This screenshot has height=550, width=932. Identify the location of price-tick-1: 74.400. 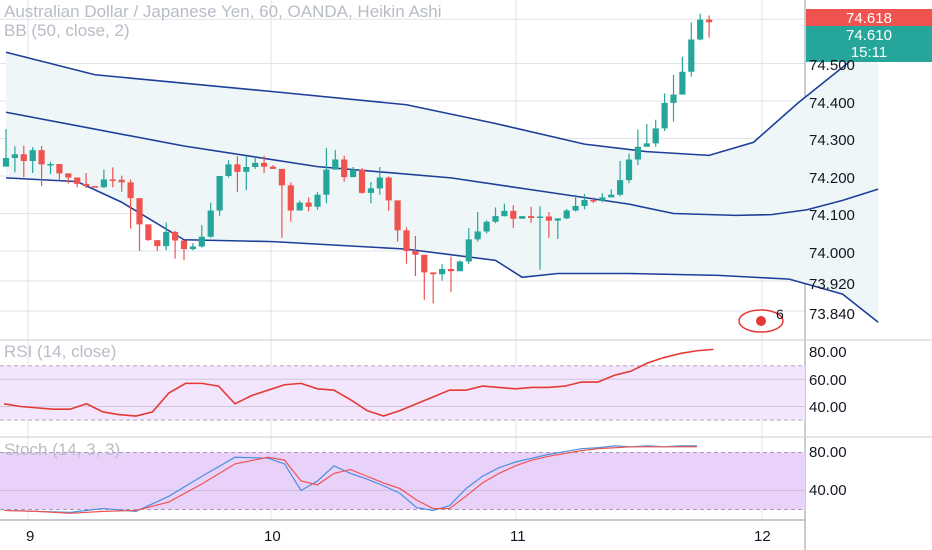
(832, 103).